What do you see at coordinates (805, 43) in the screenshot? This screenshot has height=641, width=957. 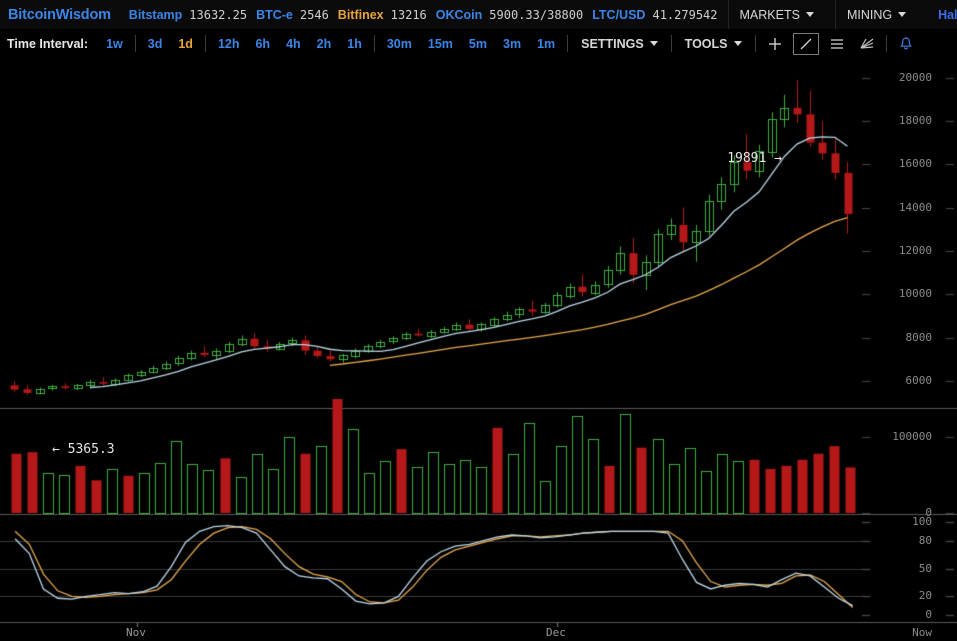 I see `trendline-icon` at bounding box center [805, 43].